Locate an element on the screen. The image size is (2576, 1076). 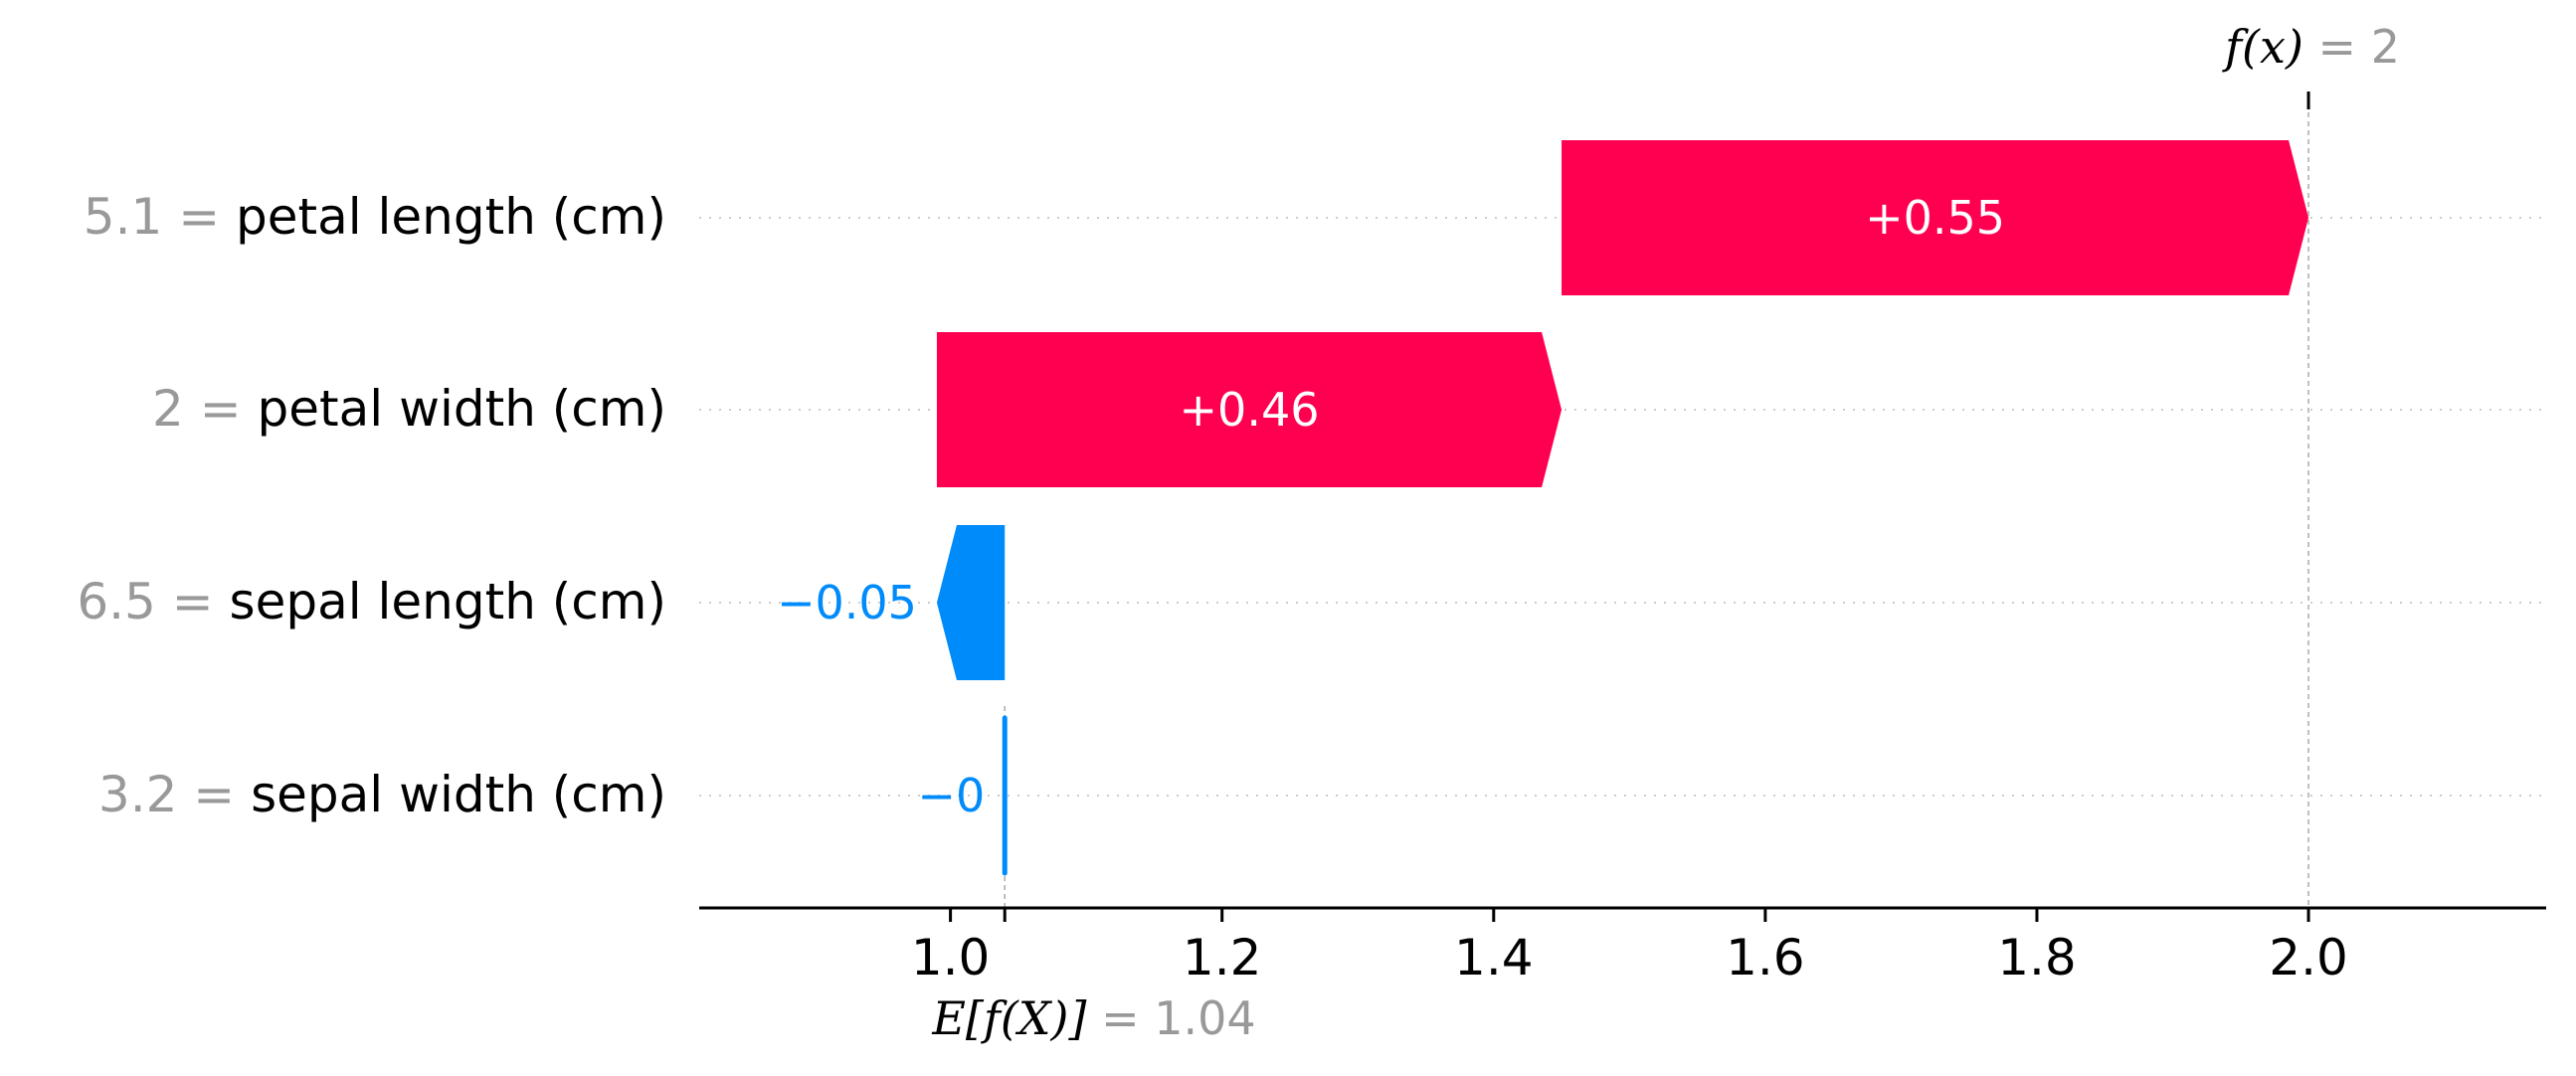
feature-name: sepal width (cm) is located at coordinates (458, 795).